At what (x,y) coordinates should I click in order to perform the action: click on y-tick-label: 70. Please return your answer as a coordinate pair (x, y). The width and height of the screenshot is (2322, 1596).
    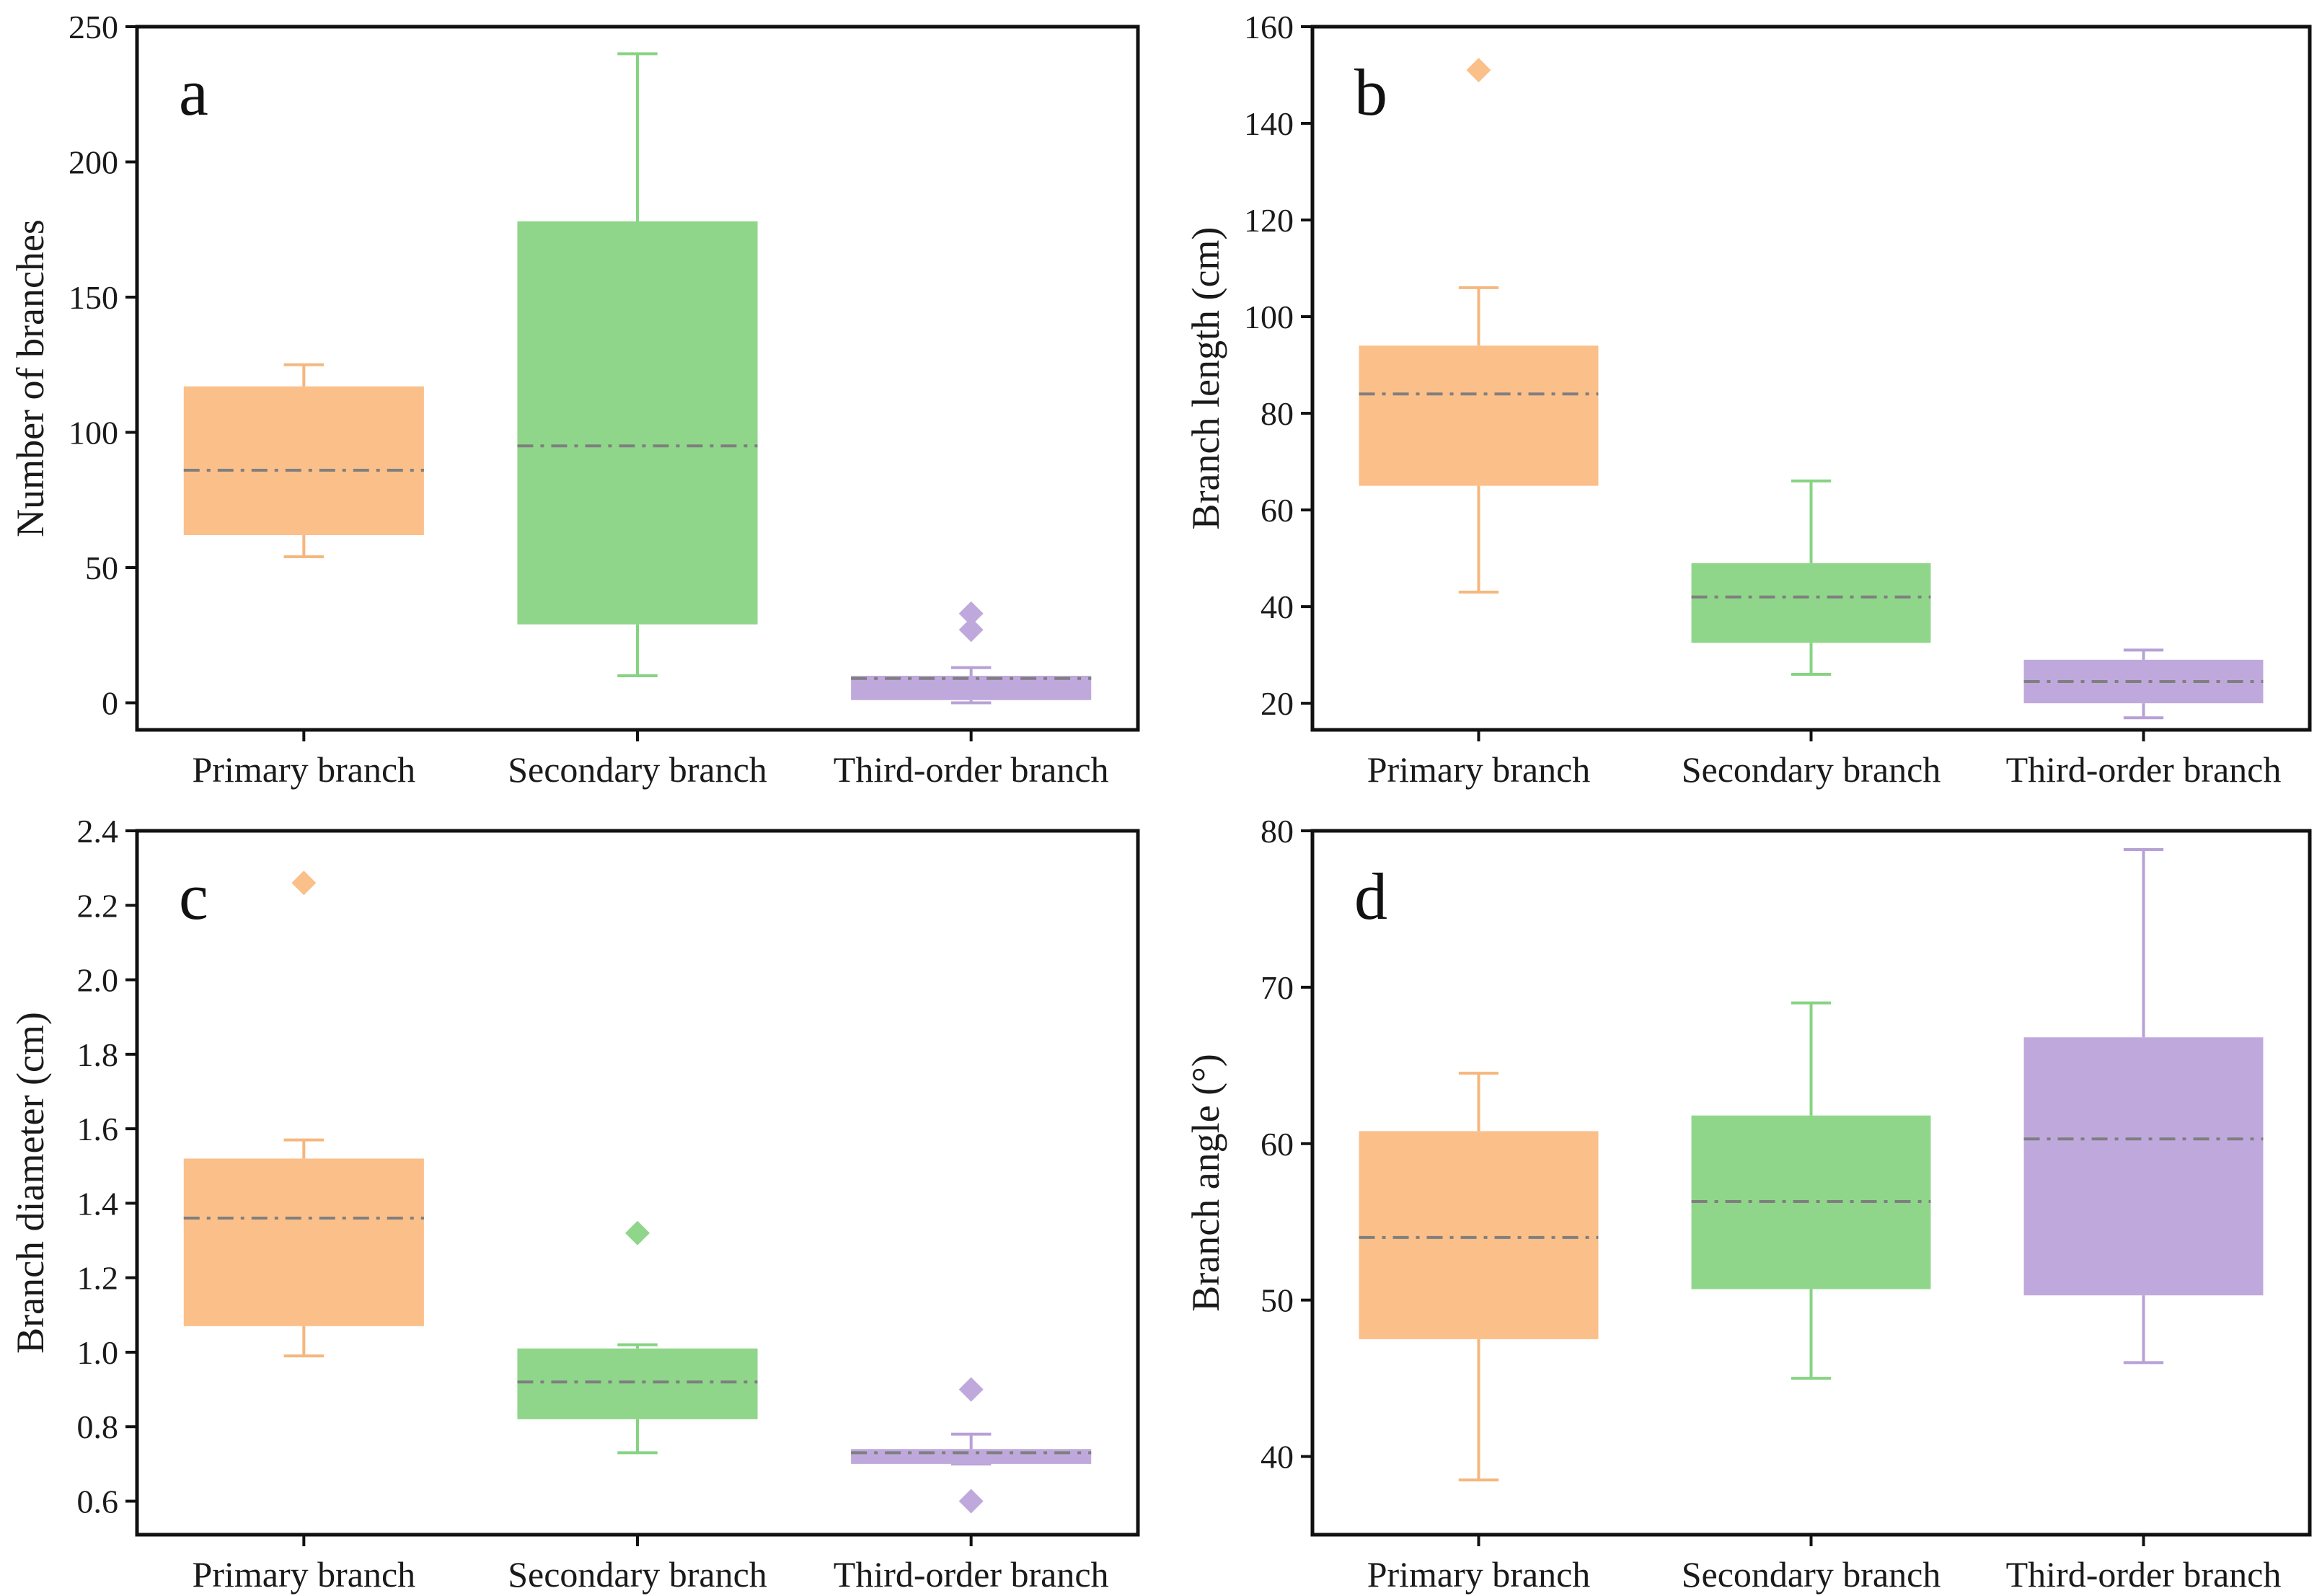
    Looking at the image, I should click on (1278, 987).